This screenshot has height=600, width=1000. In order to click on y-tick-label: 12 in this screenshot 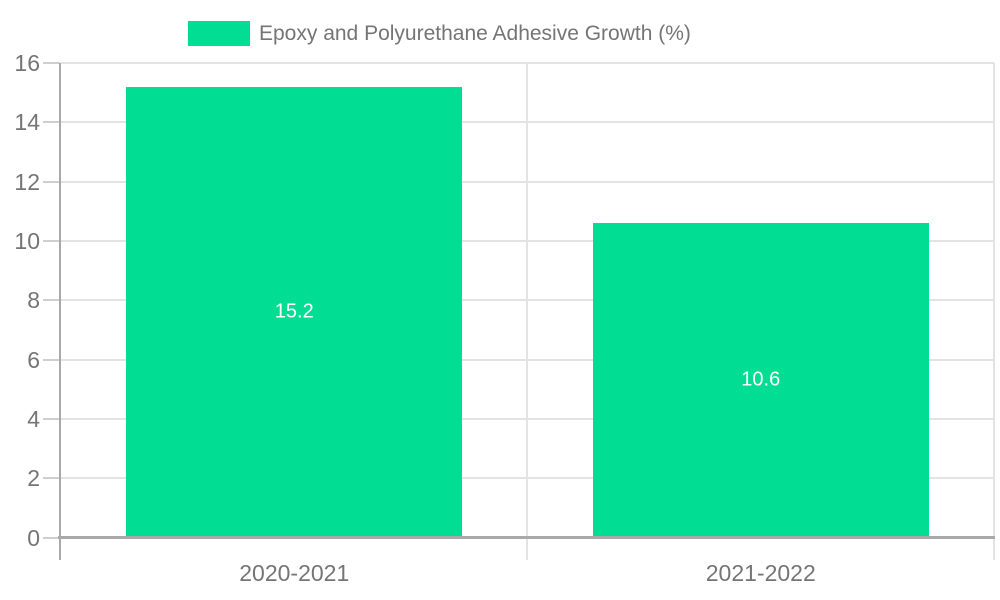, I will do `click(27, 181)`.